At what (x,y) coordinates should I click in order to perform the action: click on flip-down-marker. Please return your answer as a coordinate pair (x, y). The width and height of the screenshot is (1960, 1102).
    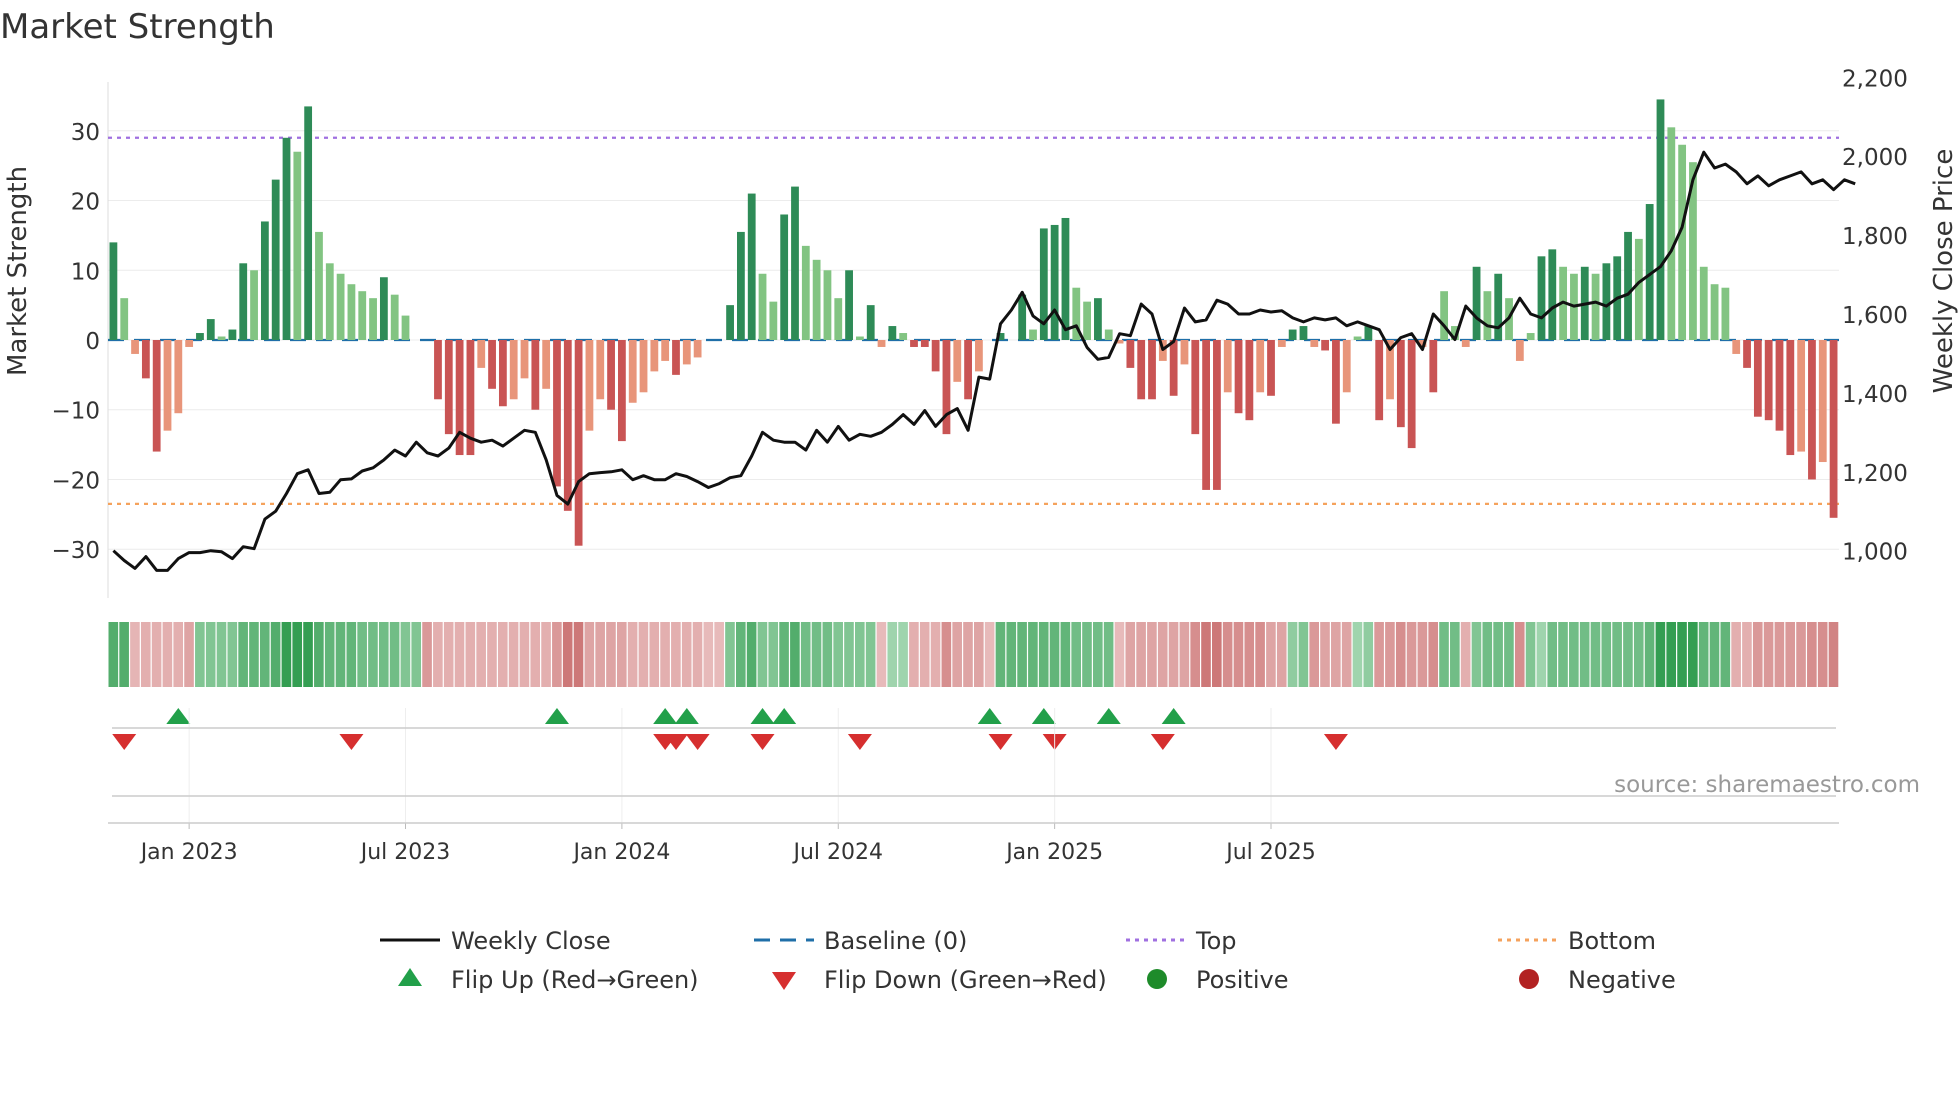
    Looking at the image, I should click on (697, 742).